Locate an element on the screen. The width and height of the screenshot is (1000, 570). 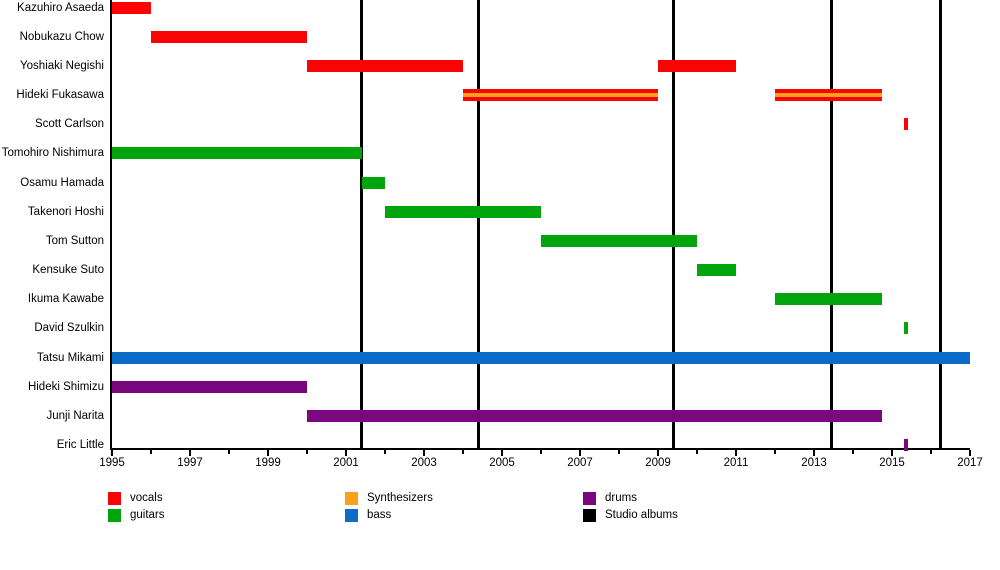
member-label: Kazuhiro Asaeda is located at coordinates (60, 7).